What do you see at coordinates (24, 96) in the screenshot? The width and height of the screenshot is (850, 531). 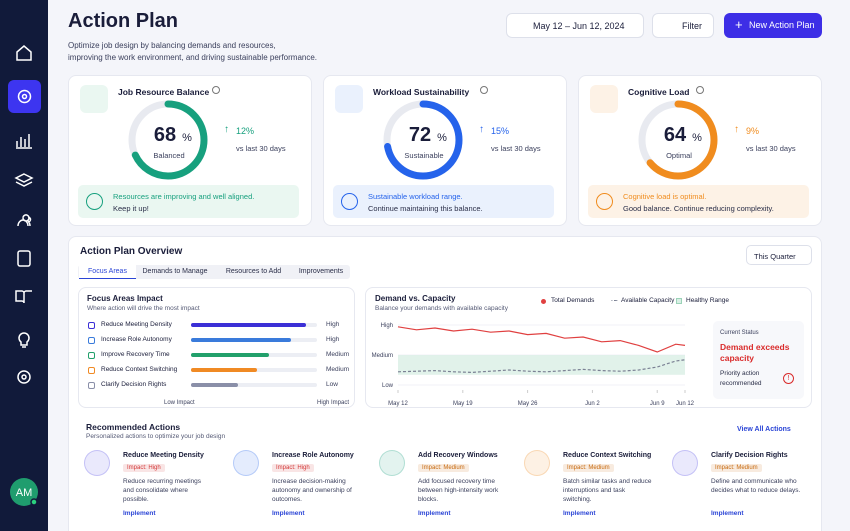 I see `active-nav` at bounding box center [24, 96].